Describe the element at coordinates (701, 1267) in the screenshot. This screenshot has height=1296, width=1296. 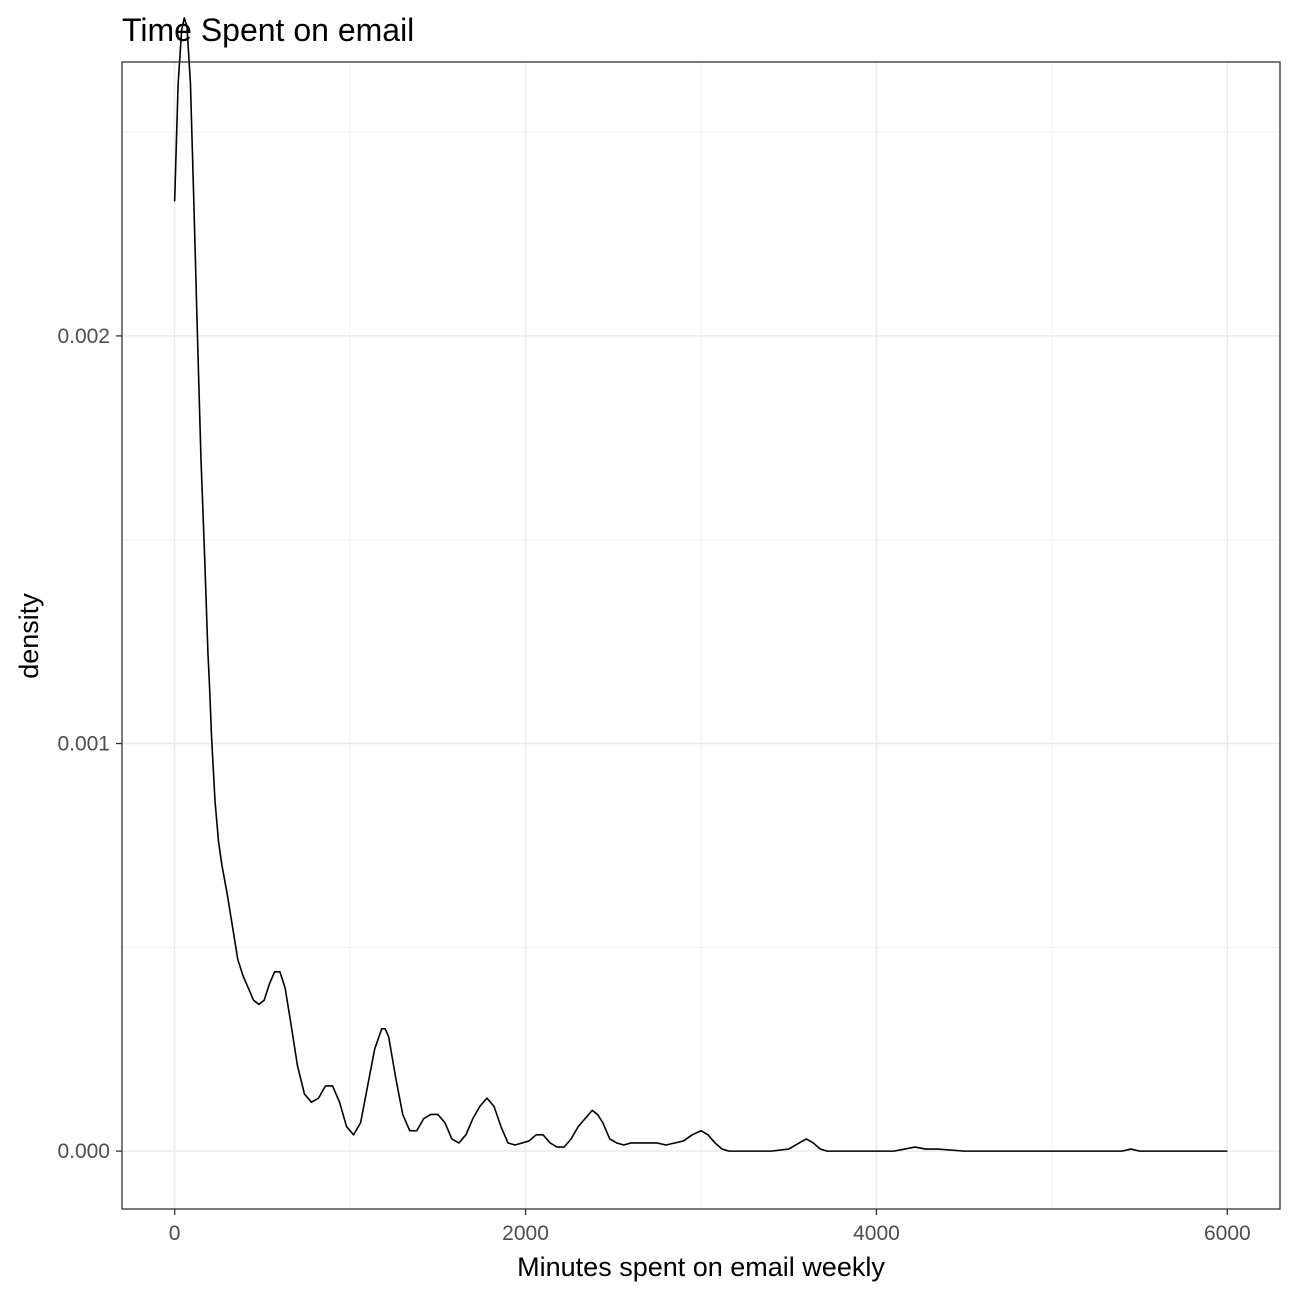
I see `x-axis-title: Minutes spent on email weekly` at that location.